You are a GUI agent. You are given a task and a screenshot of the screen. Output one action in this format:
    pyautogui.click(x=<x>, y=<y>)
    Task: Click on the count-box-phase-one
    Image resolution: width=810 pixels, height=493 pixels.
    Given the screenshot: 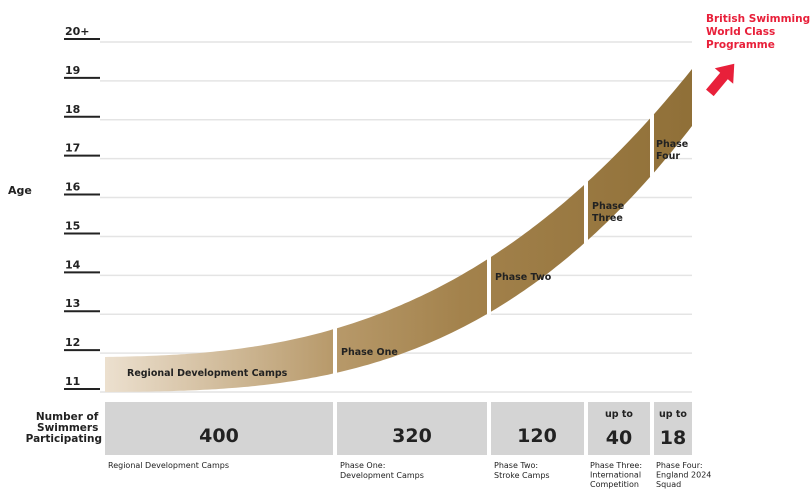 What is the action you would take?
    pyautogui.click(x=412, y=428)
    